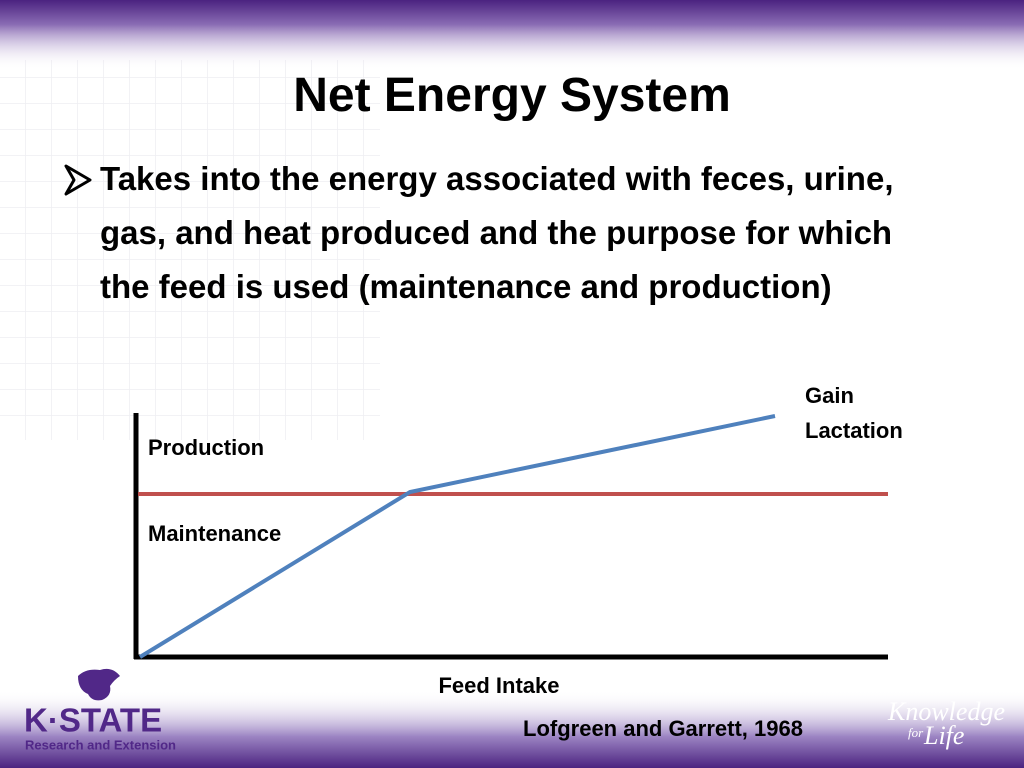 The width and height of the screenshot is (1024, 768). I want to click on curve-label: Gain, so click(829, 395).